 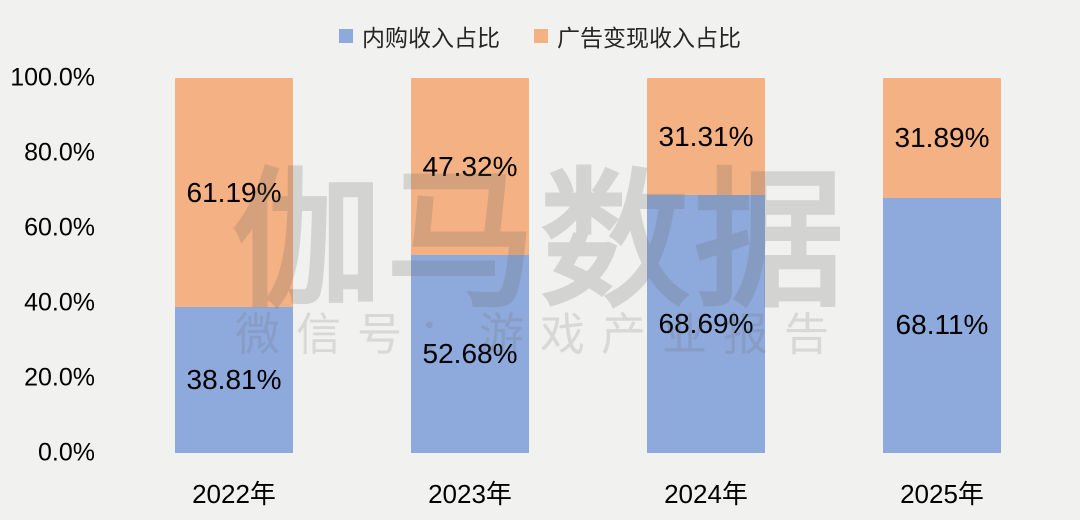 What do you see at coordinates (59, 302) in the screenshot?
I see `y-axis-tick: 40.0%` at bounding box center [59, 302].